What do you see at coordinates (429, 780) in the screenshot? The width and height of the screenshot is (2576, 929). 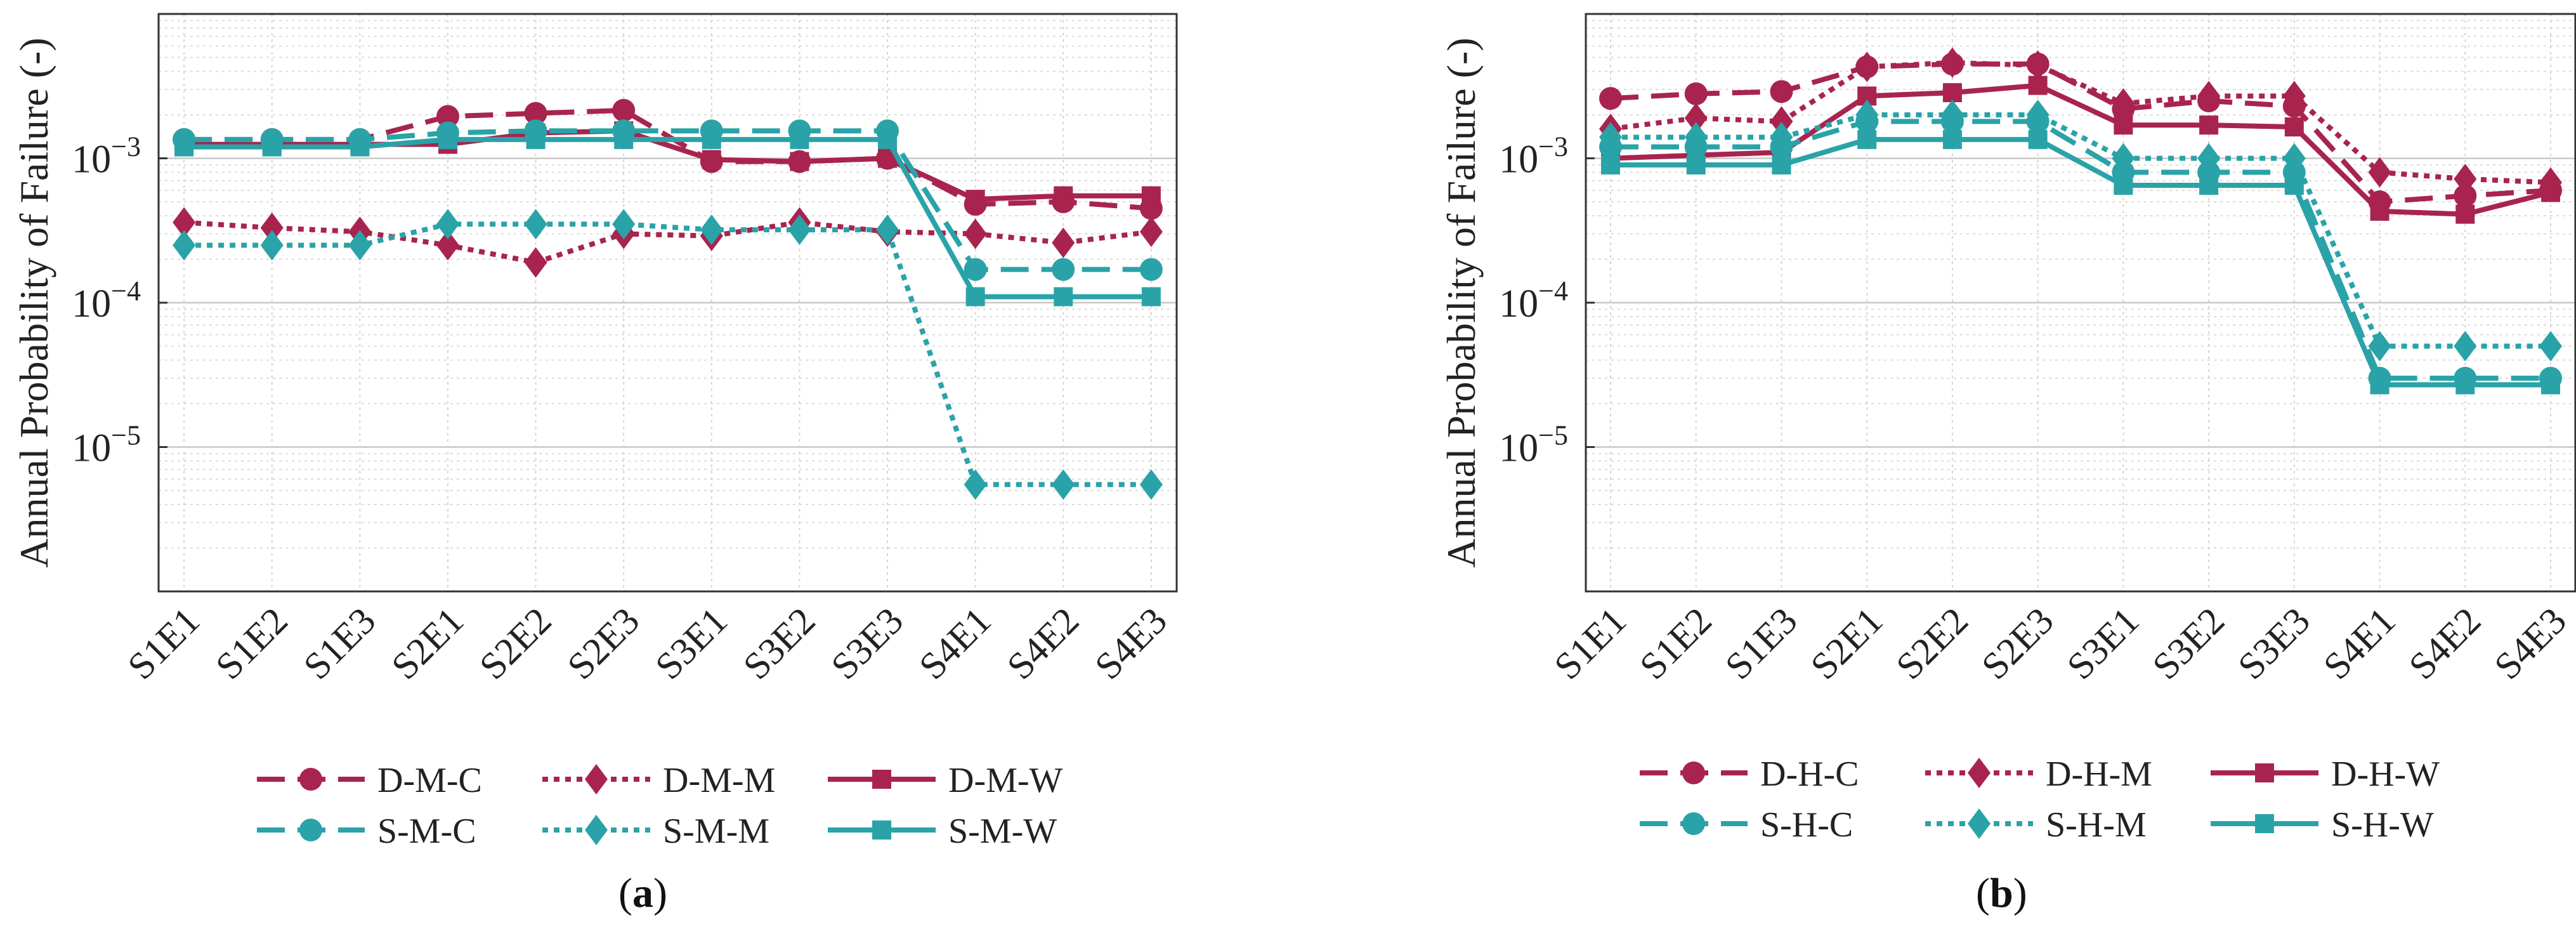 I see `legend-label: D-M-C` at bounding box center [429, 780].